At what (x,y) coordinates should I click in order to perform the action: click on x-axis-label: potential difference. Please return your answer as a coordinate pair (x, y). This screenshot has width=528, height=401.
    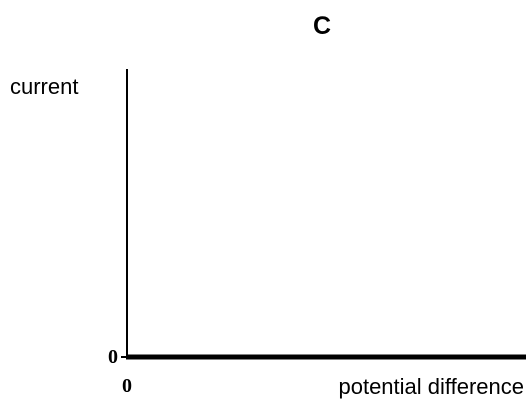
    Looking at the image, I should click on (431, 386).